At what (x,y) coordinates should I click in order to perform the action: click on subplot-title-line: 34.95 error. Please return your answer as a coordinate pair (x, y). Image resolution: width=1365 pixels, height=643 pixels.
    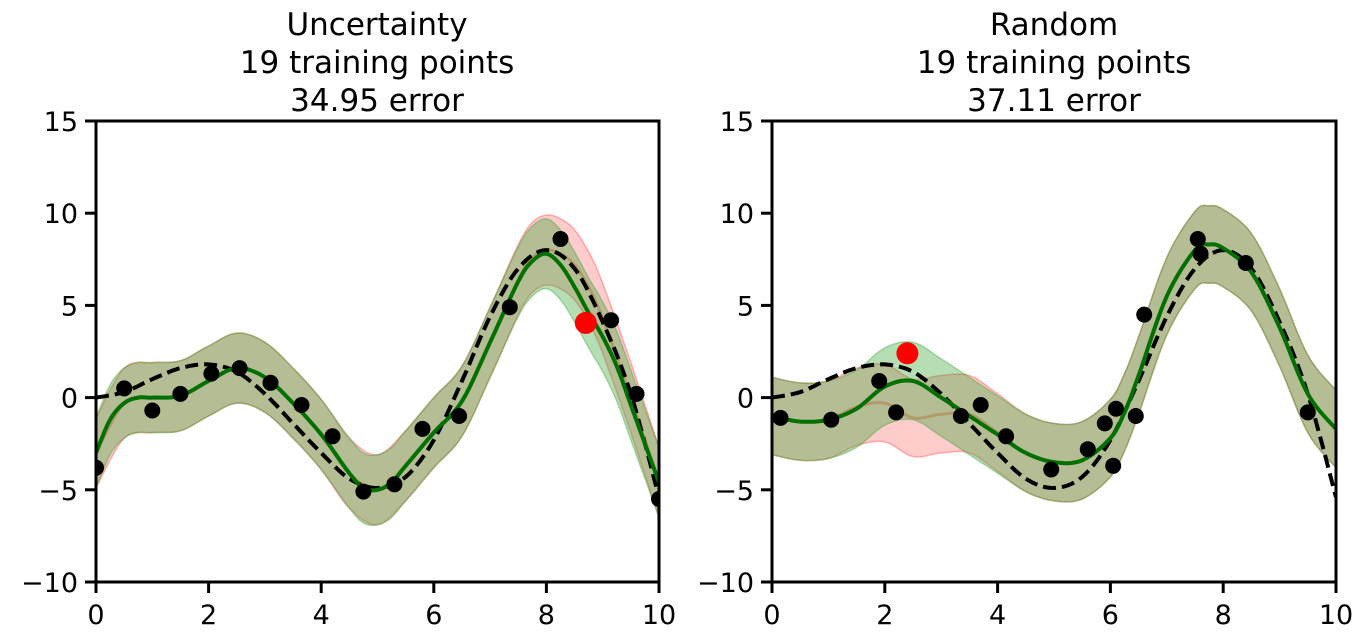
    Looking at the image, I should click on (377, 101).